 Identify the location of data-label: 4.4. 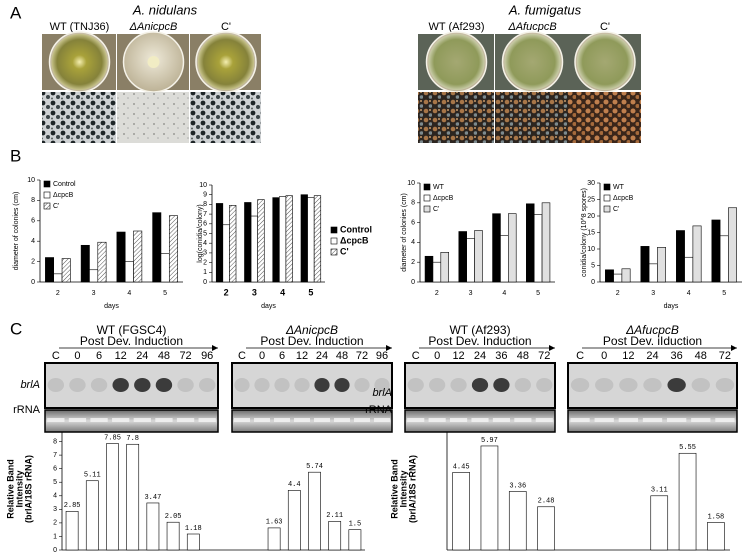
(294, 485).